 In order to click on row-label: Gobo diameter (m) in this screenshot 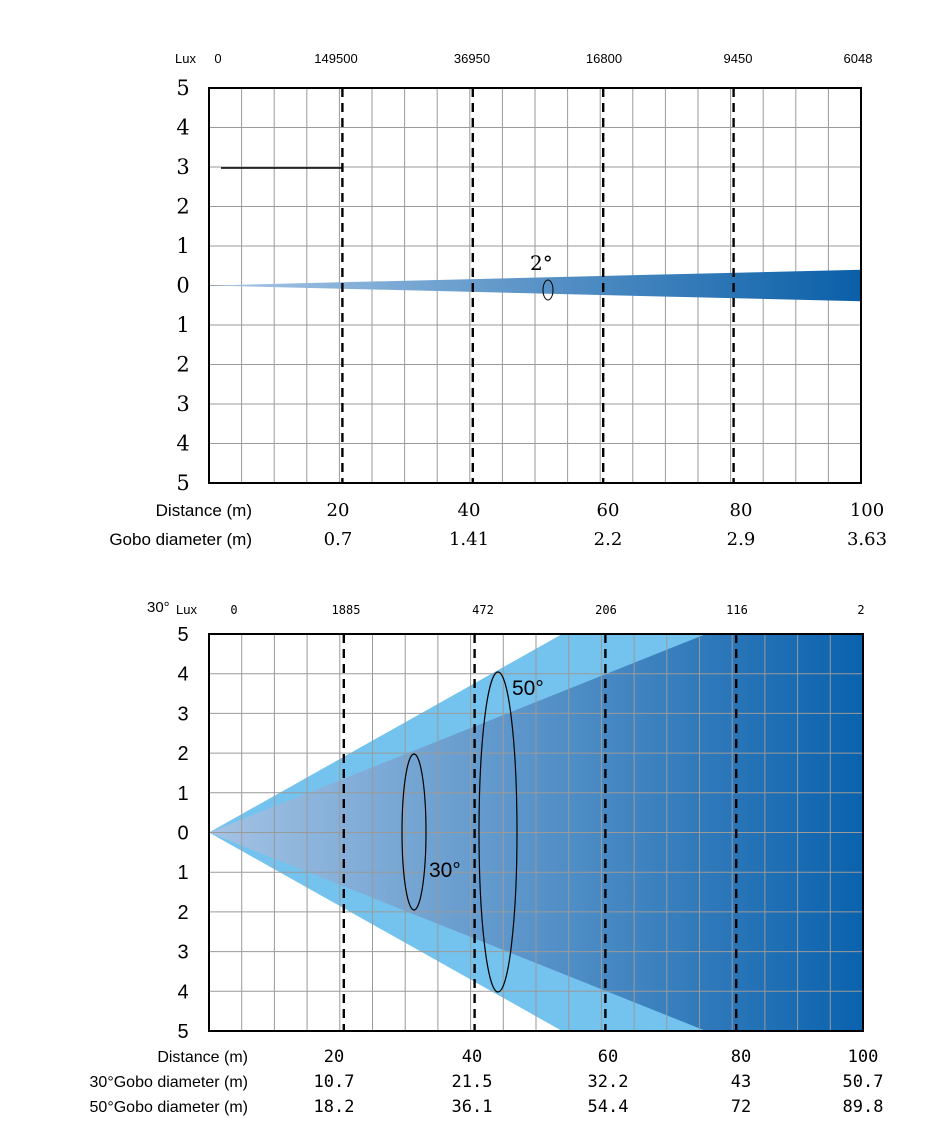, I will do `click(180, 539)`.